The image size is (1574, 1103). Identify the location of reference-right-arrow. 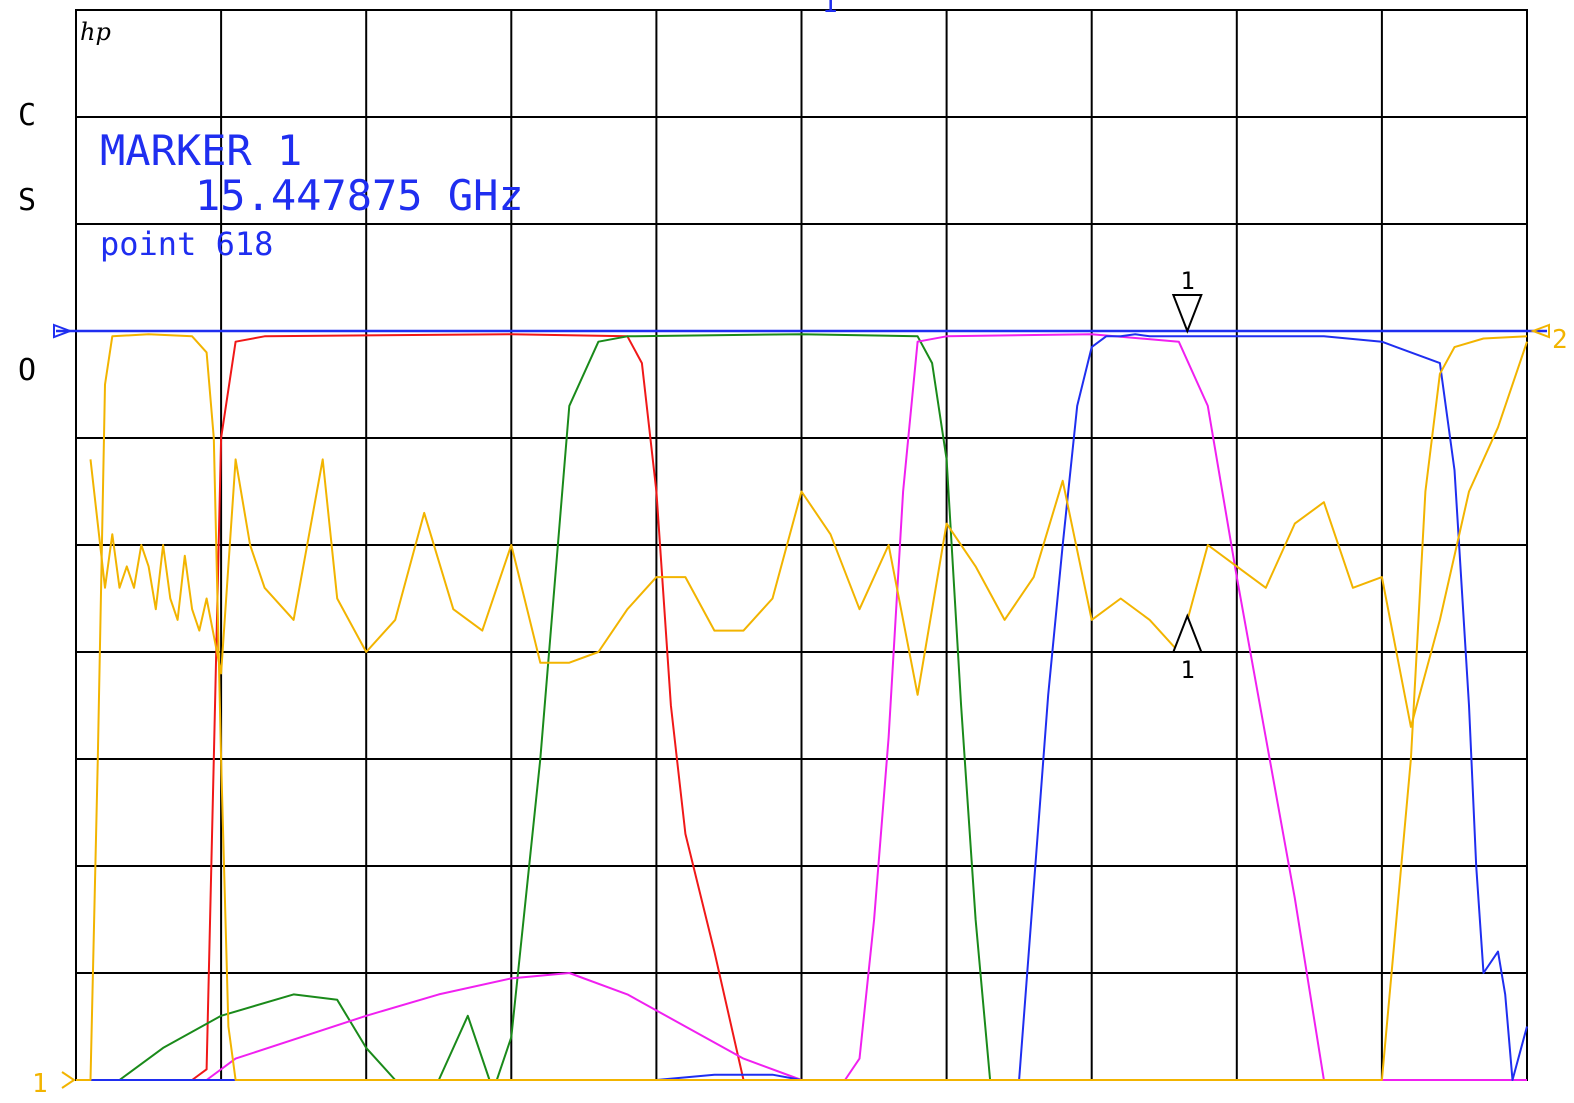
(1540, 331).